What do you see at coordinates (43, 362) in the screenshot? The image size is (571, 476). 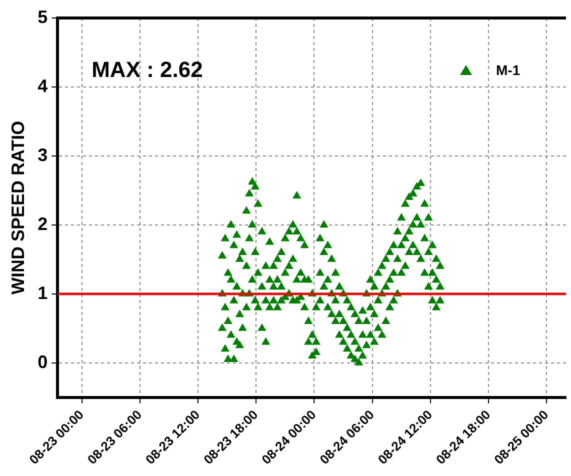 I see `y-tick-label: 0` at bounding box center [43, 362].